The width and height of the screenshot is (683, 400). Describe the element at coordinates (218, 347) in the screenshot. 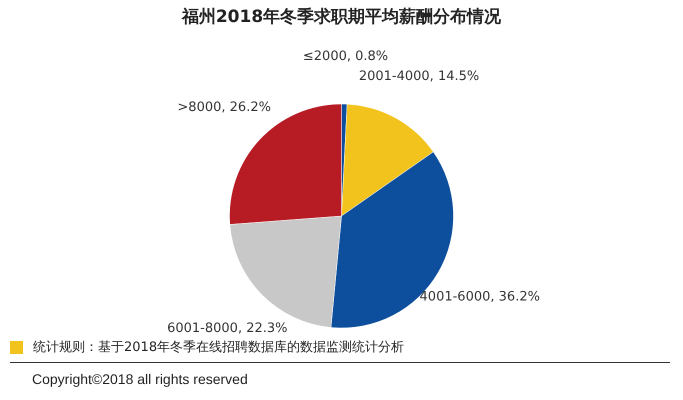

I see `text: 统计规则：基于2018年冬季在线招聘数据库的数据监测统计分析` at that location.